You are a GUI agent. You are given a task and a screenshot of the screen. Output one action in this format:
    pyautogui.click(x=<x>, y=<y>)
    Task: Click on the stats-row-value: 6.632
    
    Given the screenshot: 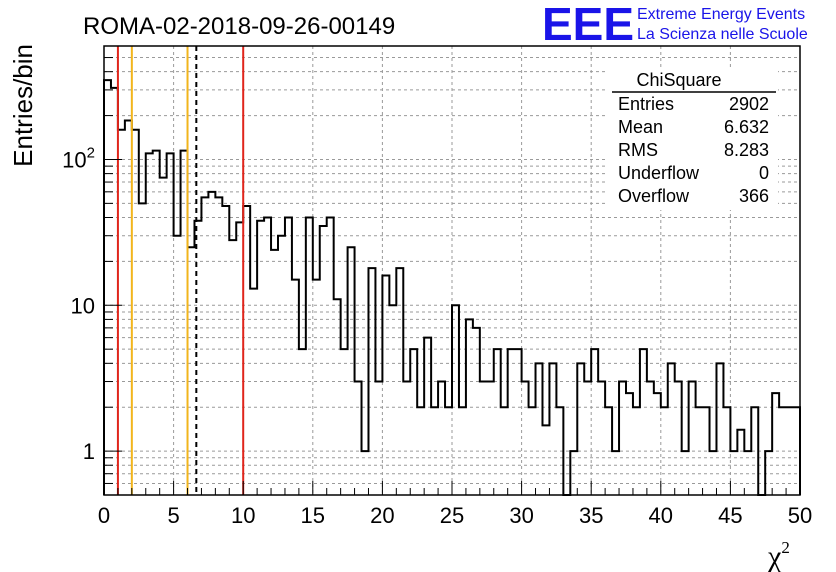 What is the action you would take?
    pyautogui.click(x=746, y=127)
    